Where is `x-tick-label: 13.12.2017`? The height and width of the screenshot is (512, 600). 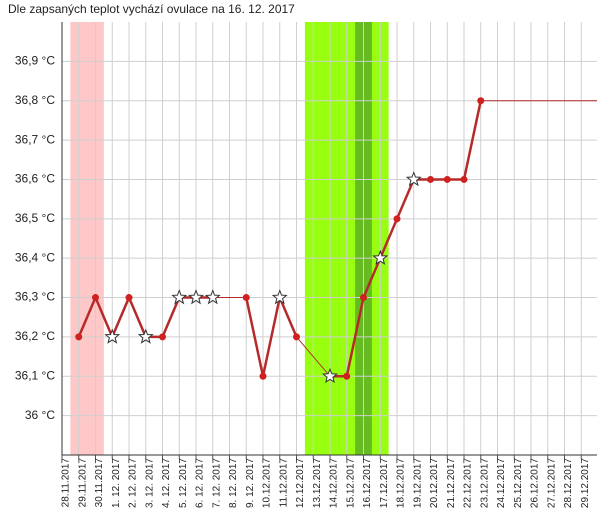 x-tick-label: 13.12.2017 is located at coordinates (317, 483).